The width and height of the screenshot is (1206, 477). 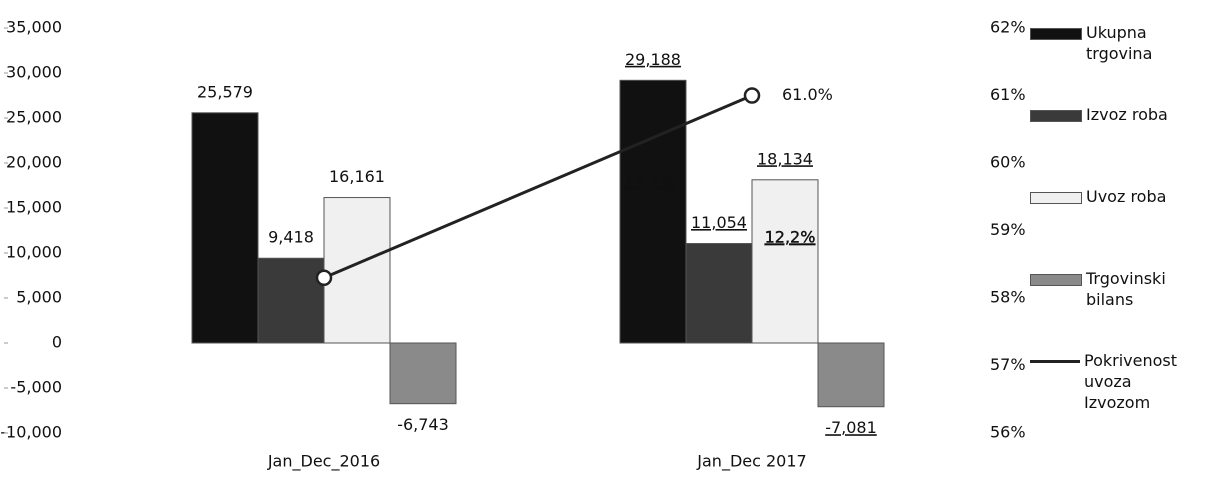 What do you see at coordinates (34, 72) in the screenshot?
I see `y-tick-label: 30,000` at bounding box center [34, 72].